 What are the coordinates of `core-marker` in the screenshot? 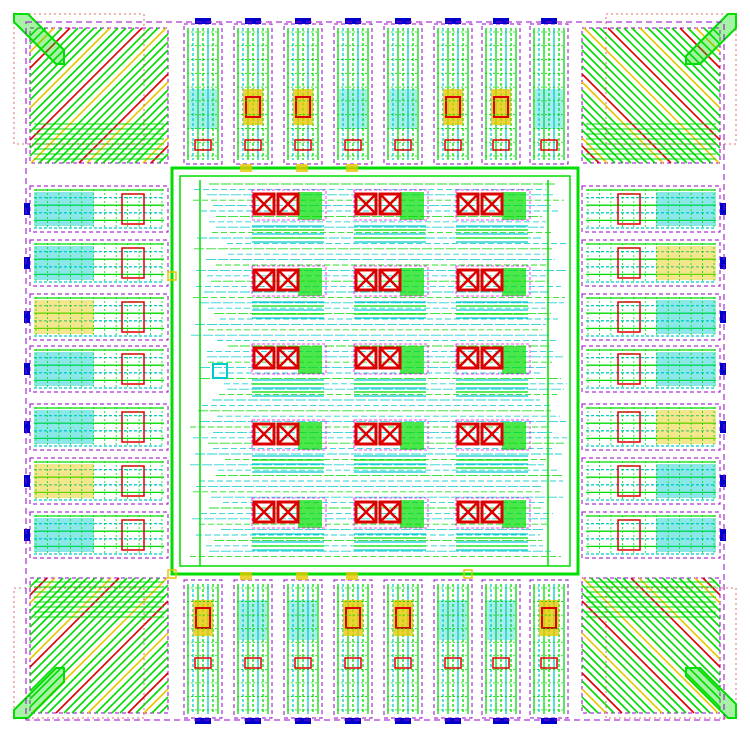 It's located at (220, 371).